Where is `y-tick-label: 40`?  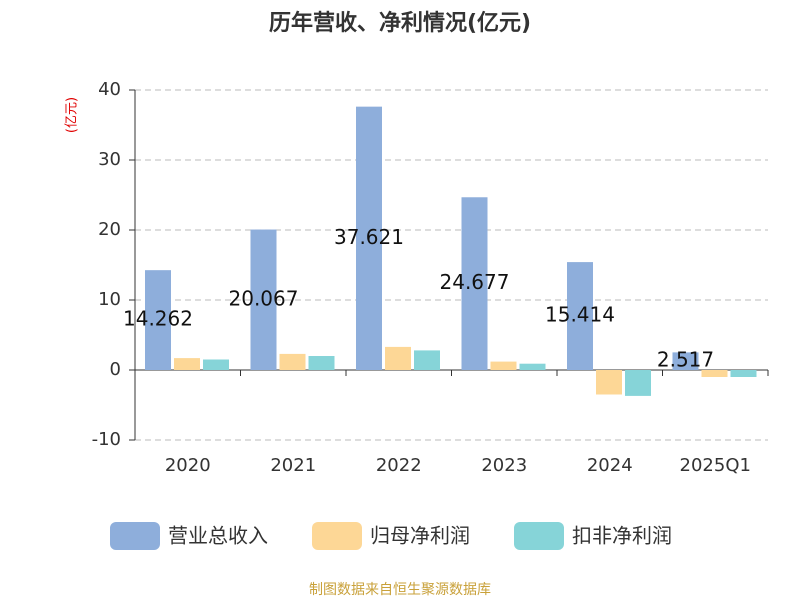 y-tick-label: 40 is located at coordinates (109, 89).